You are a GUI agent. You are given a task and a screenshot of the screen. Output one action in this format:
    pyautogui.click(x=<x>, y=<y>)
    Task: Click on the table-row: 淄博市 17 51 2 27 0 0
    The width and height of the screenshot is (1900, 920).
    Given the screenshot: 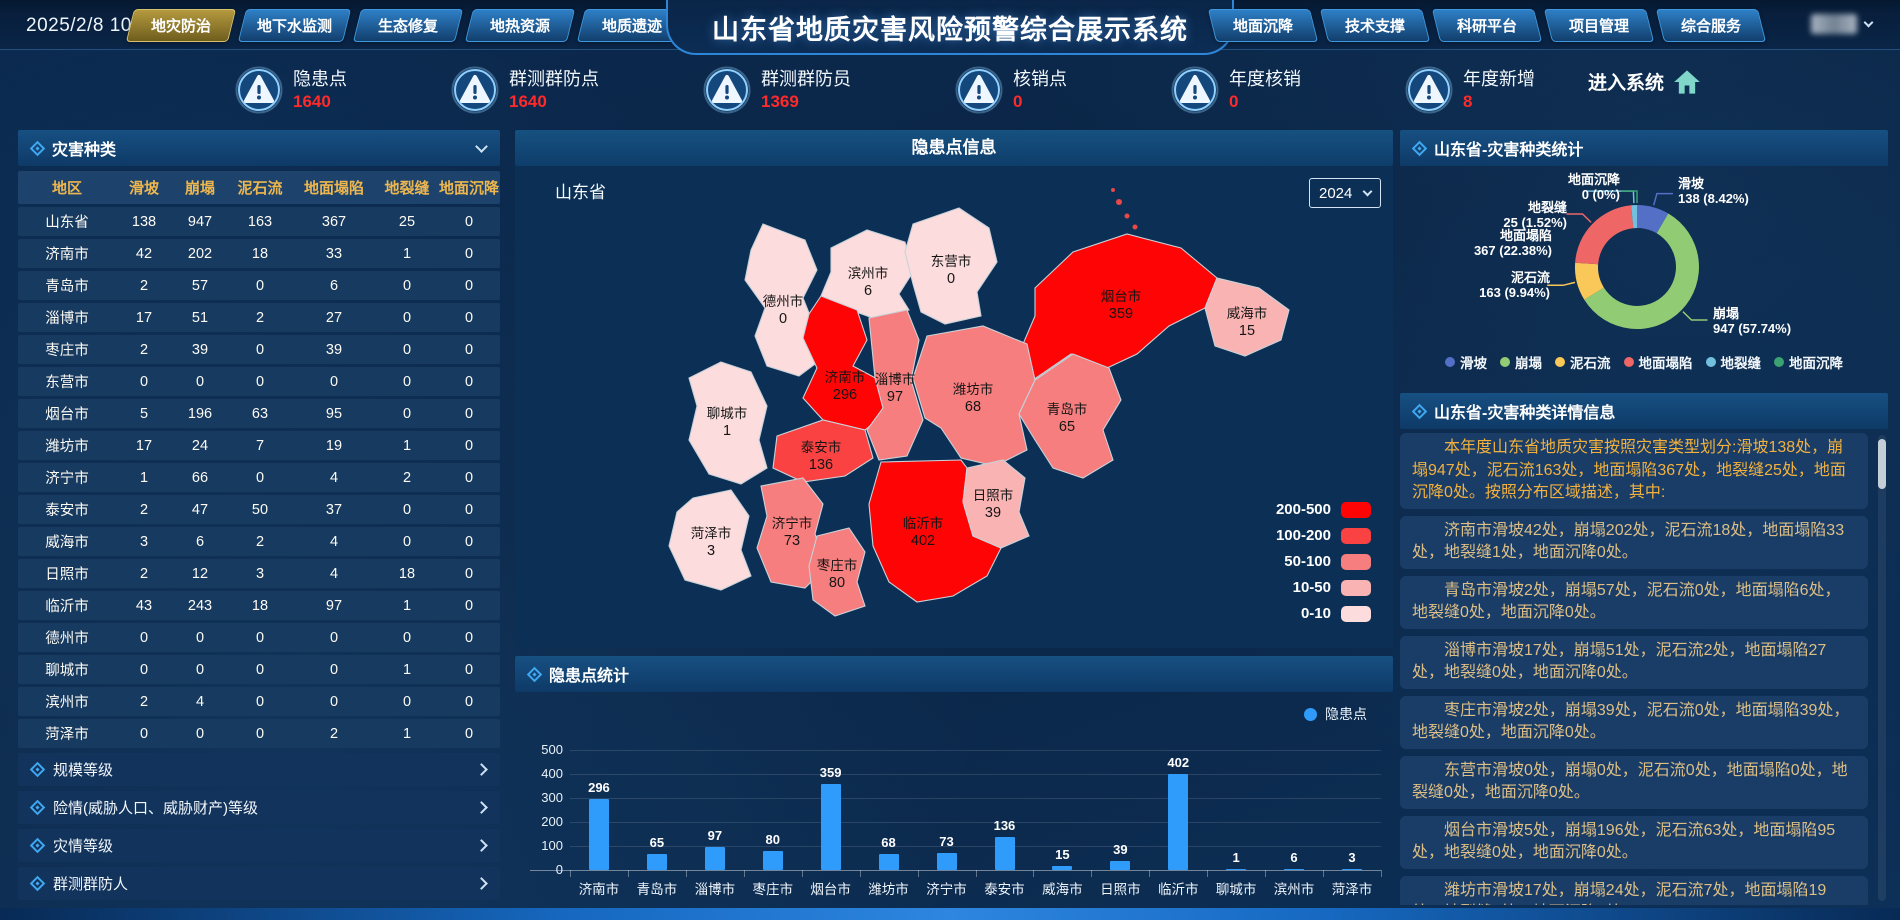 What is the action you would take?
    pyautogui.click(x=259, y=317)
    